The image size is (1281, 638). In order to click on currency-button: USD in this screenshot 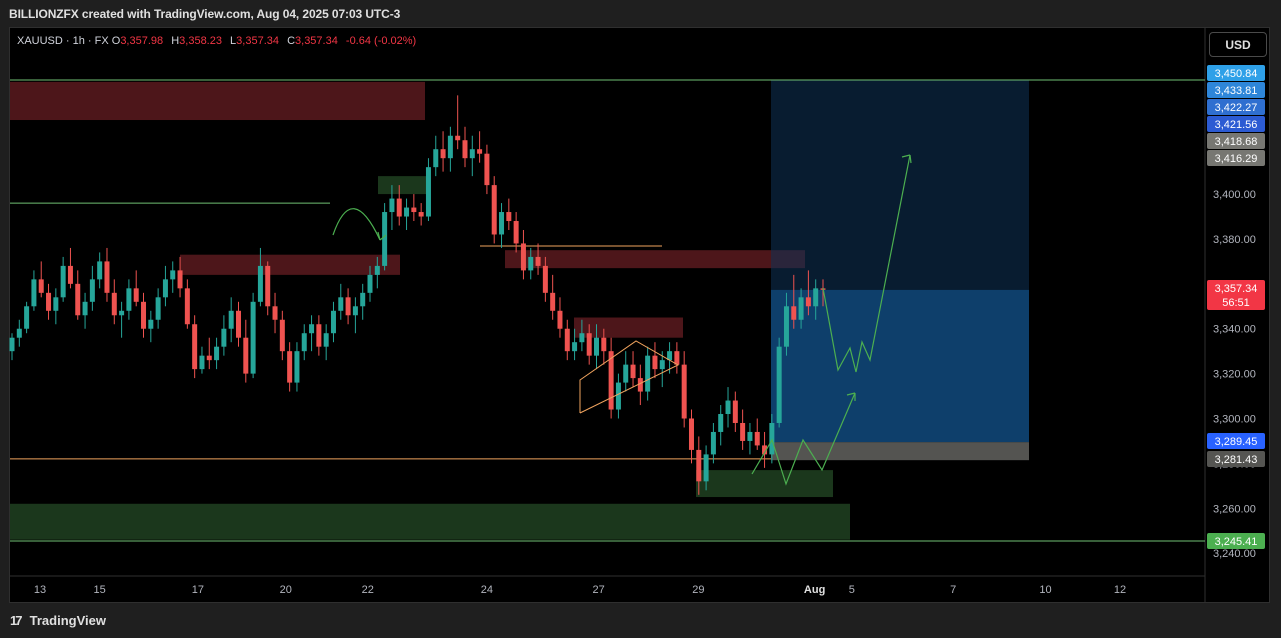, I will do `click(1238, 44)`.